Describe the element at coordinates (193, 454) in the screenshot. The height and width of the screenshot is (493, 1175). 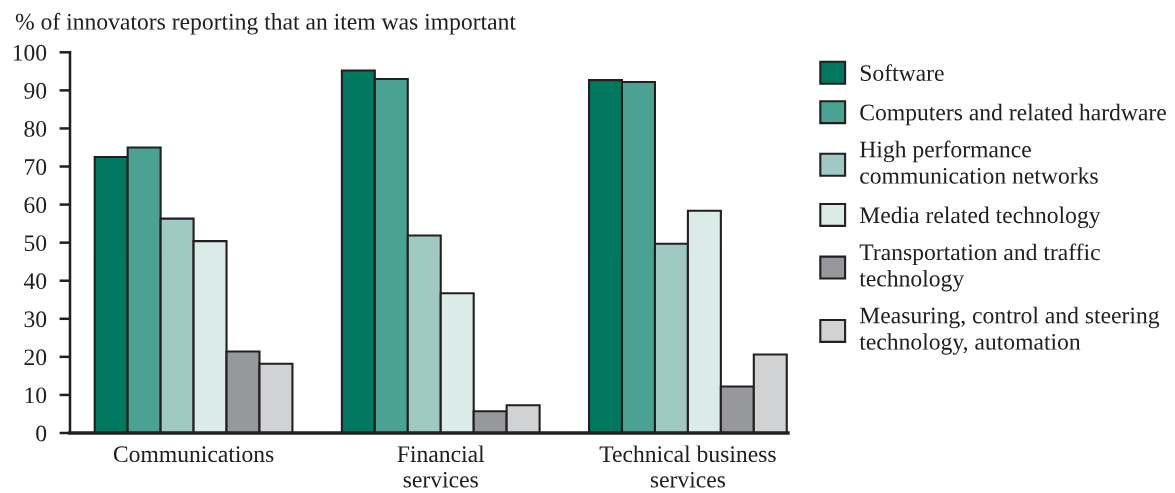
I see `x-tick-label: Communications` at that location.